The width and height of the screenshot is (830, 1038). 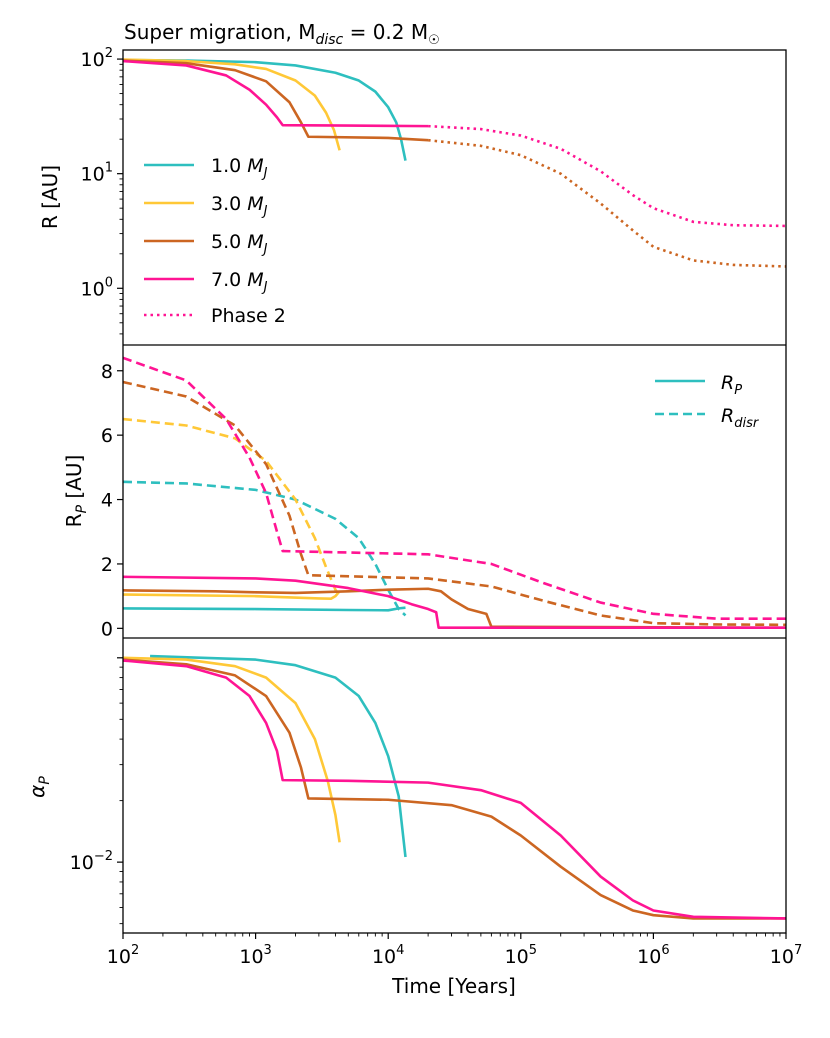 I want to click on legend-label-3MJ: 3.0 MJ, so click(x=239, y=206).